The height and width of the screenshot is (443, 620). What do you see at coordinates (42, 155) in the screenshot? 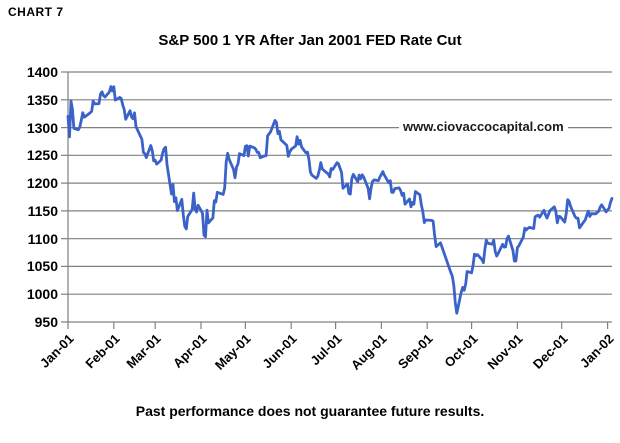
I see `y-axis-label: 1250` at bounding box center [42, 155].